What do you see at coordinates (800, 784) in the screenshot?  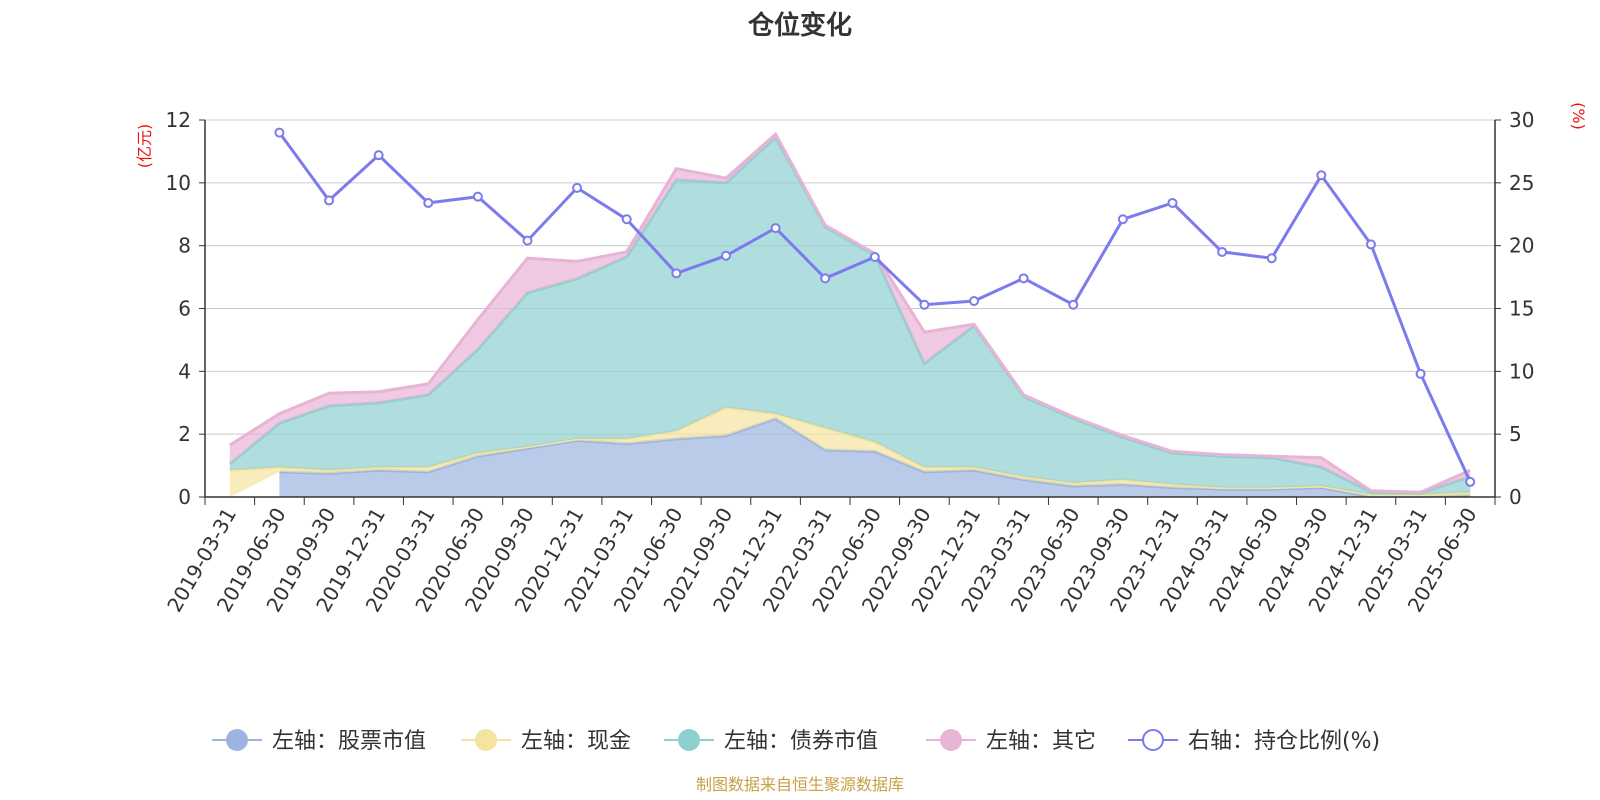 I see `source-note: 制图数据来自恒生聚源数据库` at bounding box center [800, 784].